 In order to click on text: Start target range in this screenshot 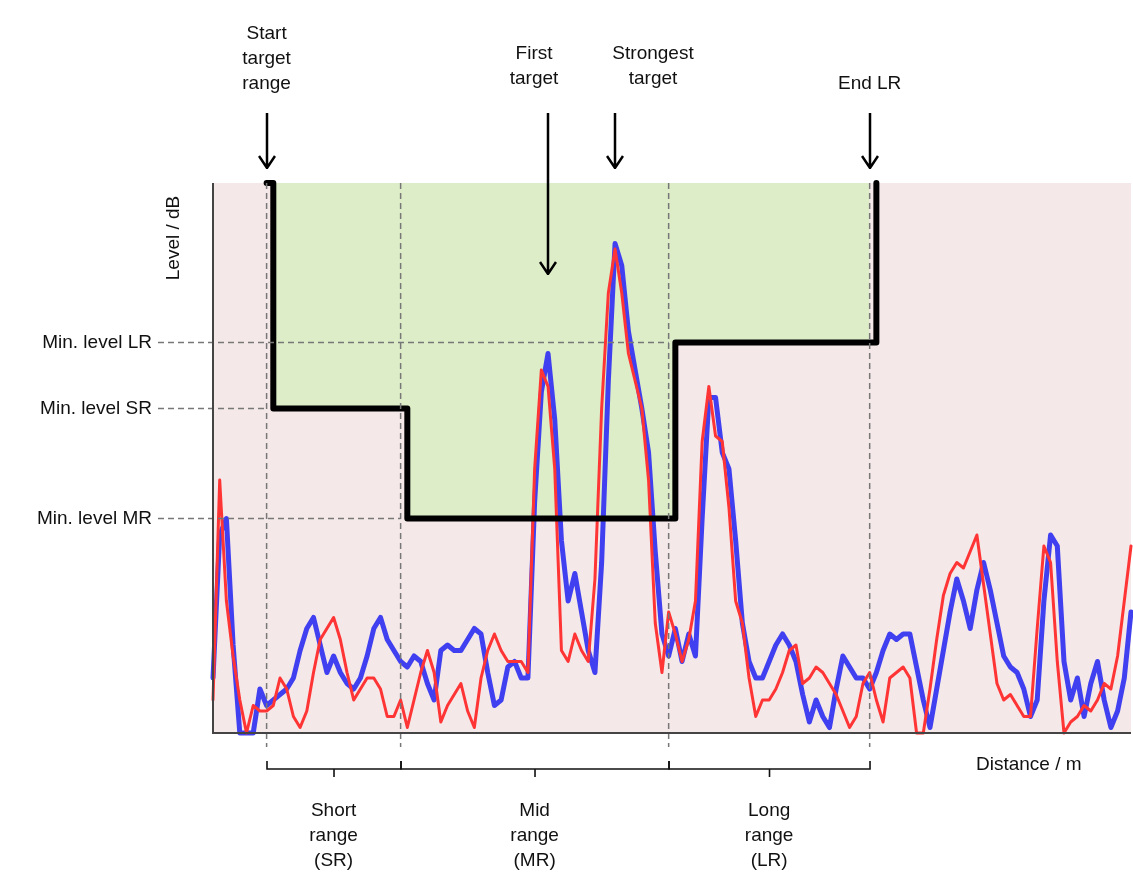, I will do `click(266, 58)`.